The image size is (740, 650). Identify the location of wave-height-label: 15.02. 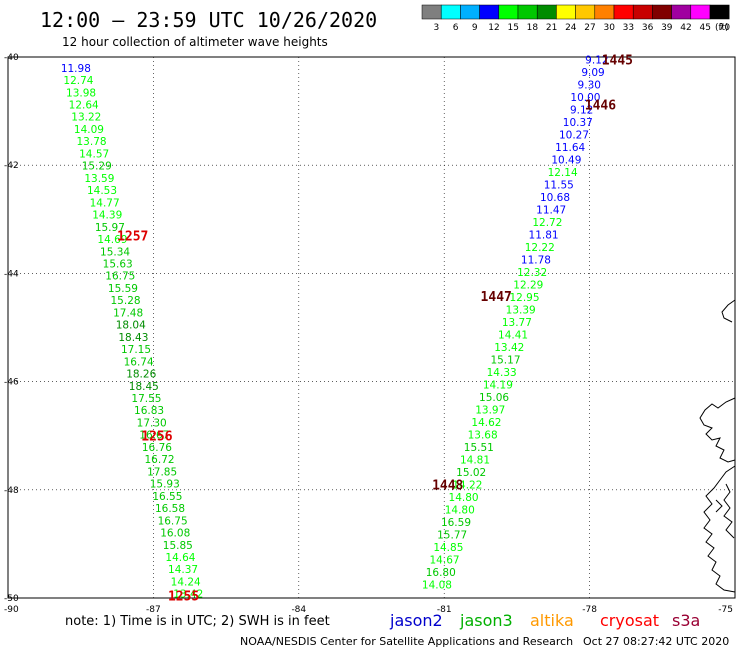
(471, 473).